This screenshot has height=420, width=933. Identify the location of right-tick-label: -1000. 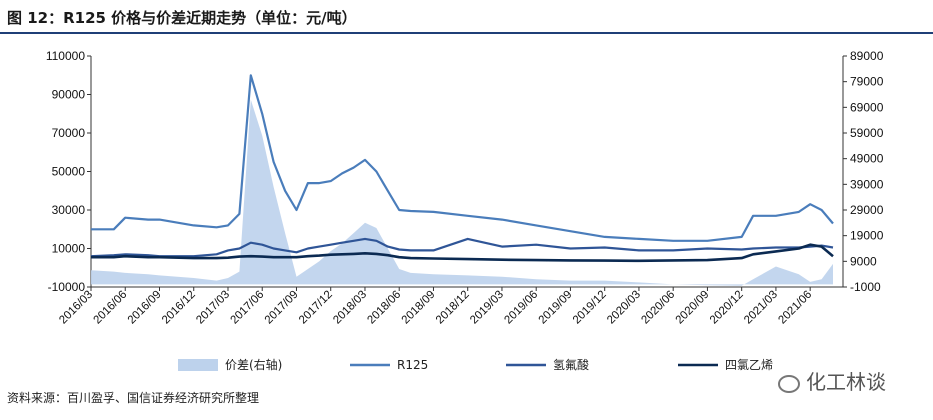
(865, 287).